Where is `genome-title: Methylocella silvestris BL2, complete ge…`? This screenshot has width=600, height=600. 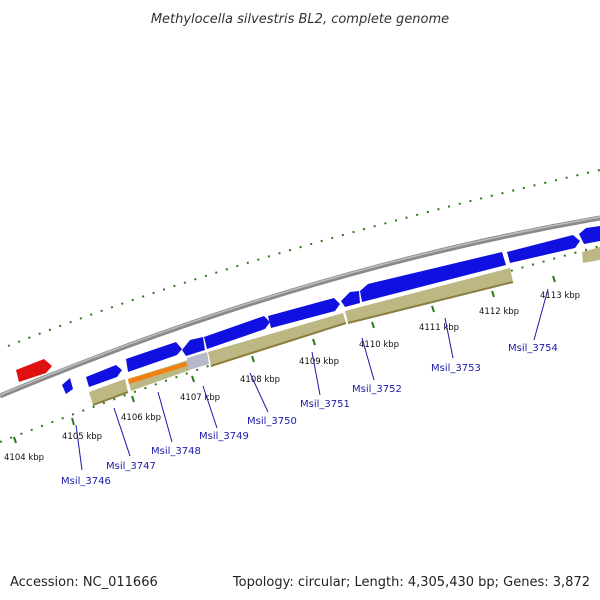
genome-title: Methylocella silvestris BL2, complete ge… is located at coordinates (300, 19).